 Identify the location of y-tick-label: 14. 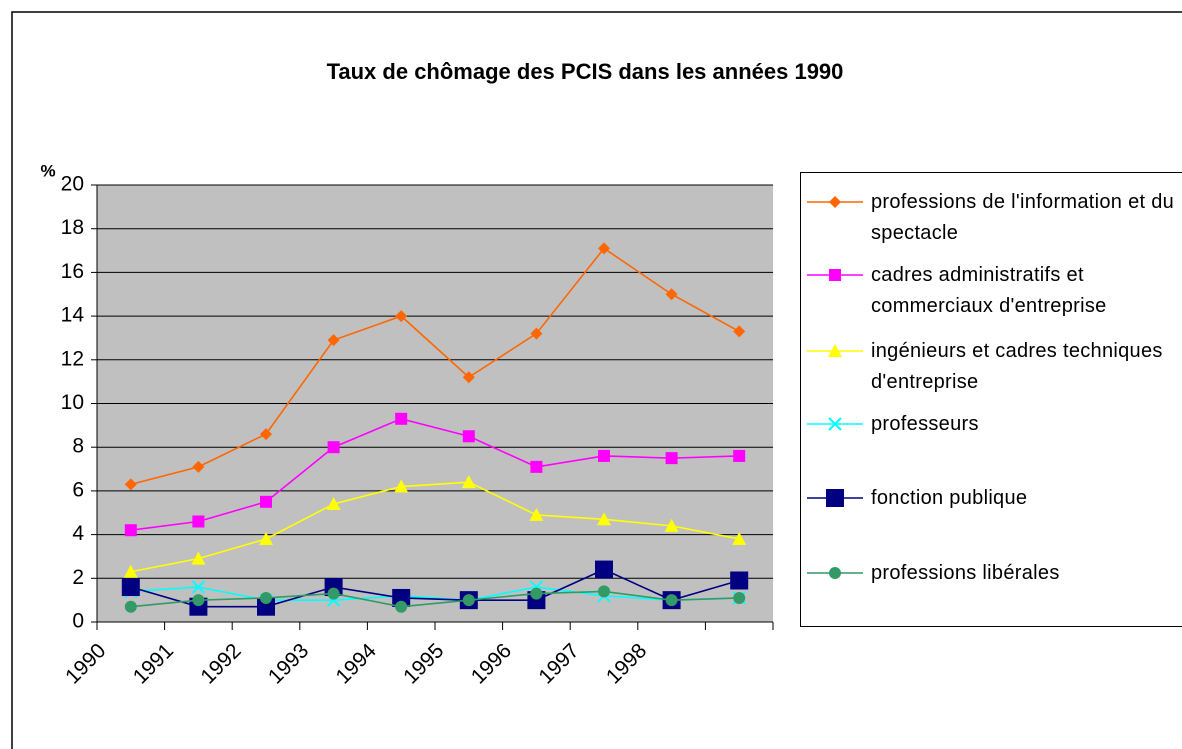
(73, 315).